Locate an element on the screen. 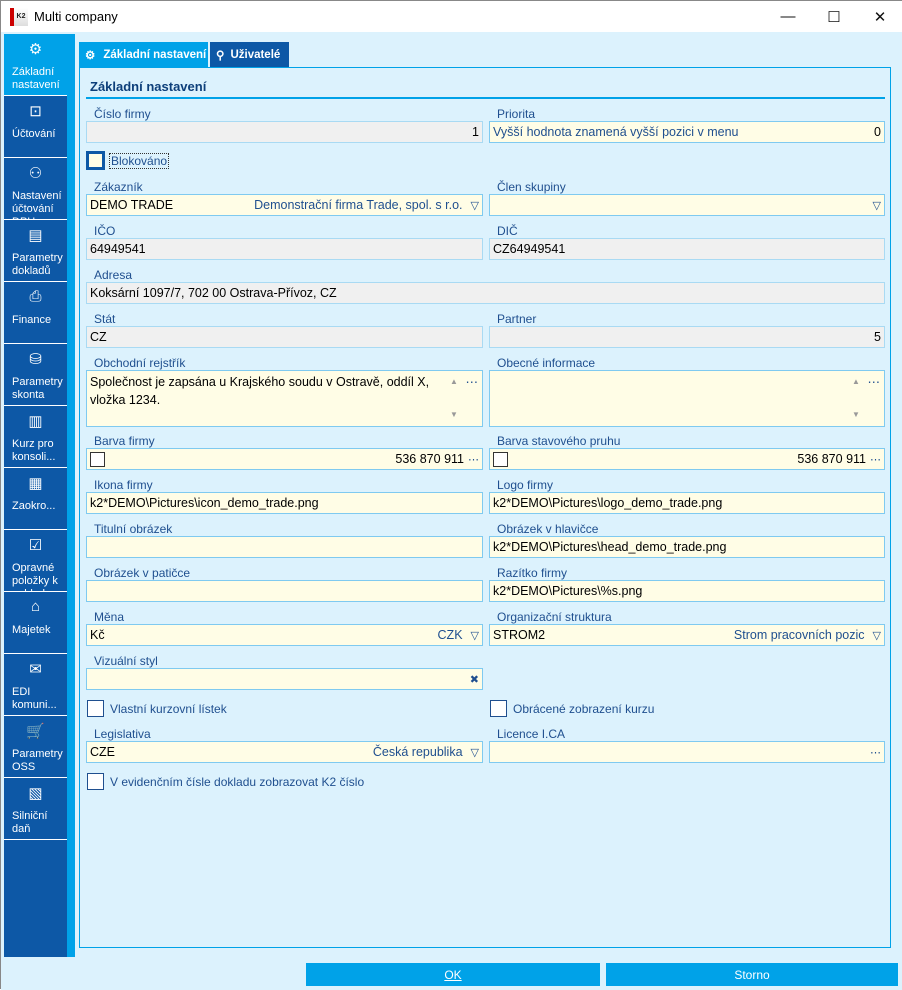  ikona-firmy-field: k2*DEMO\Pictures\icon_demo_trade.png is located at coordinates (284, 503).